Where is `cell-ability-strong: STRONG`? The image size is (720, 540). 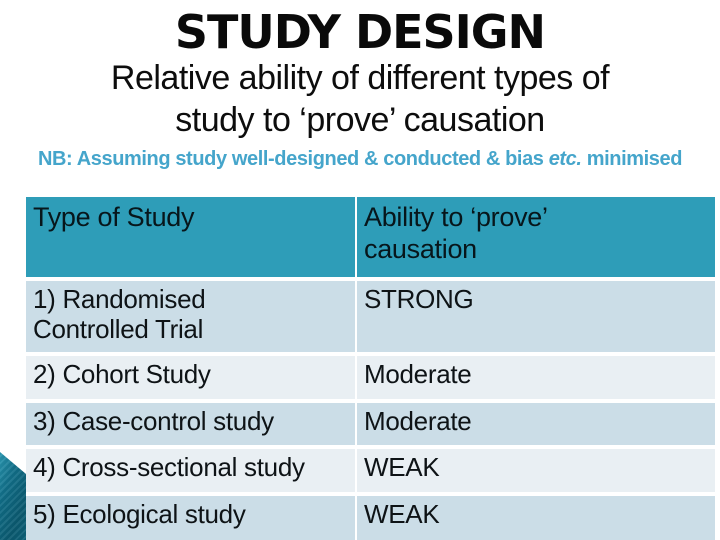 cell-ability-strong: STRONG is located at coordinates (536, 316).